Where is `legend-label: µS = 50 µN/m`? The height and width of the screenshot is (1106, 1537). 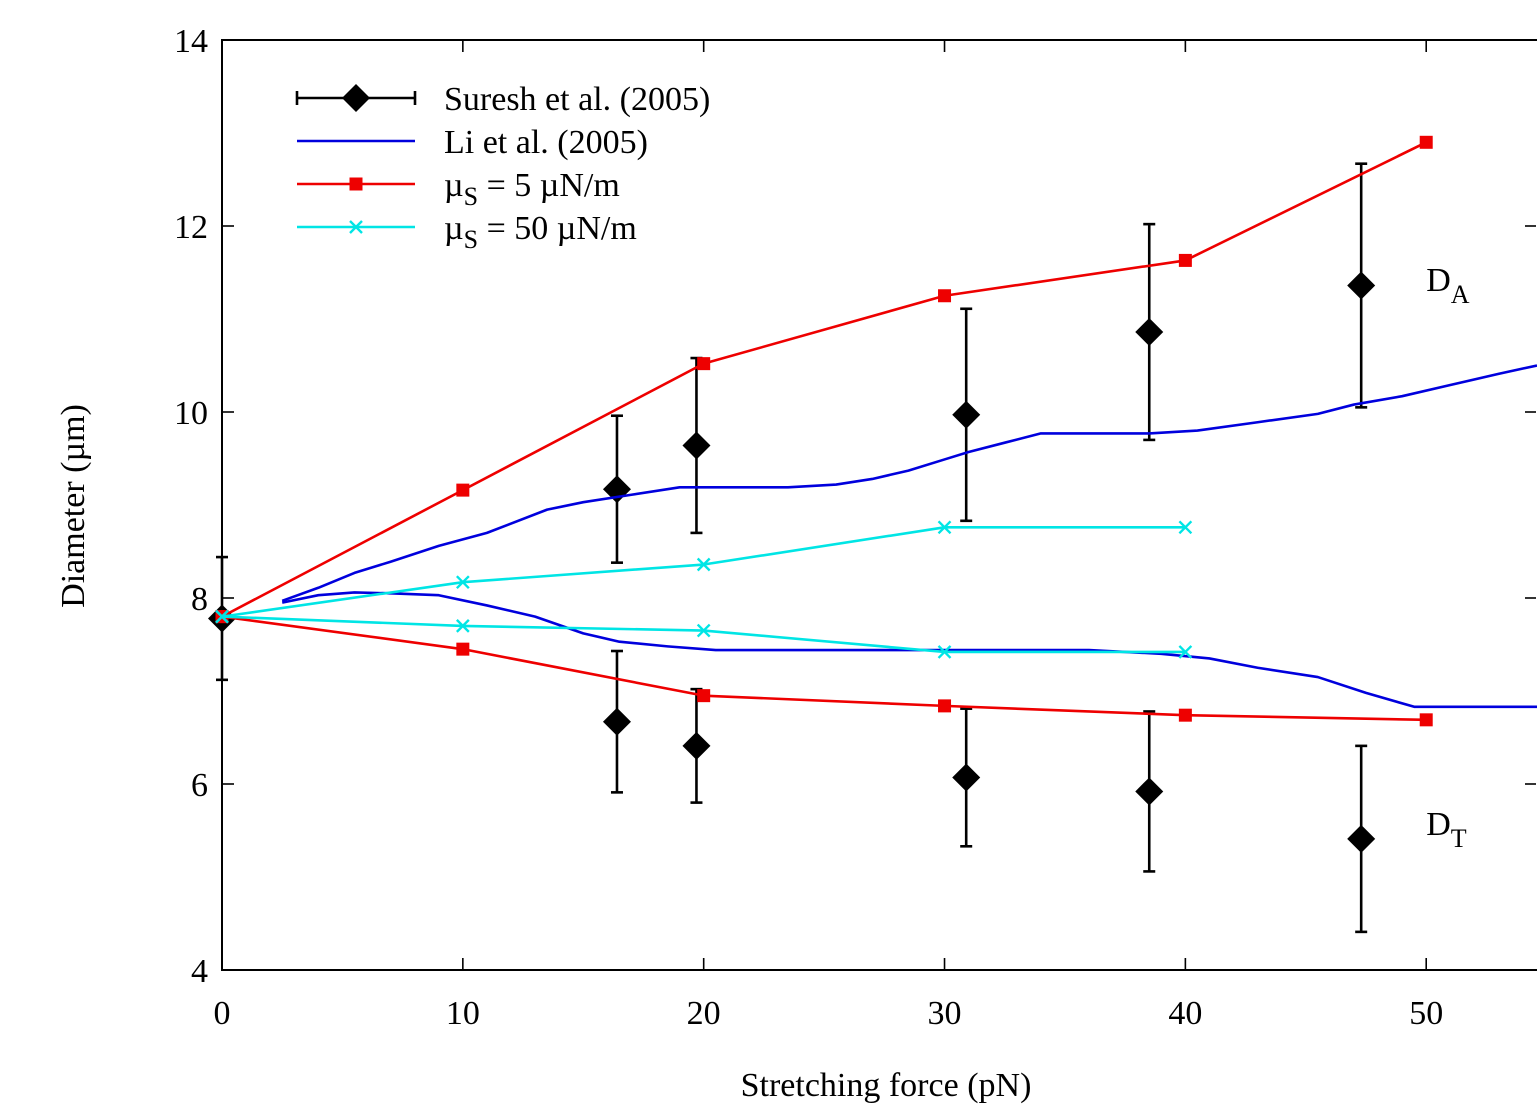 legend-label: µS = 50 µN/m is located at coordinates (540, 232).